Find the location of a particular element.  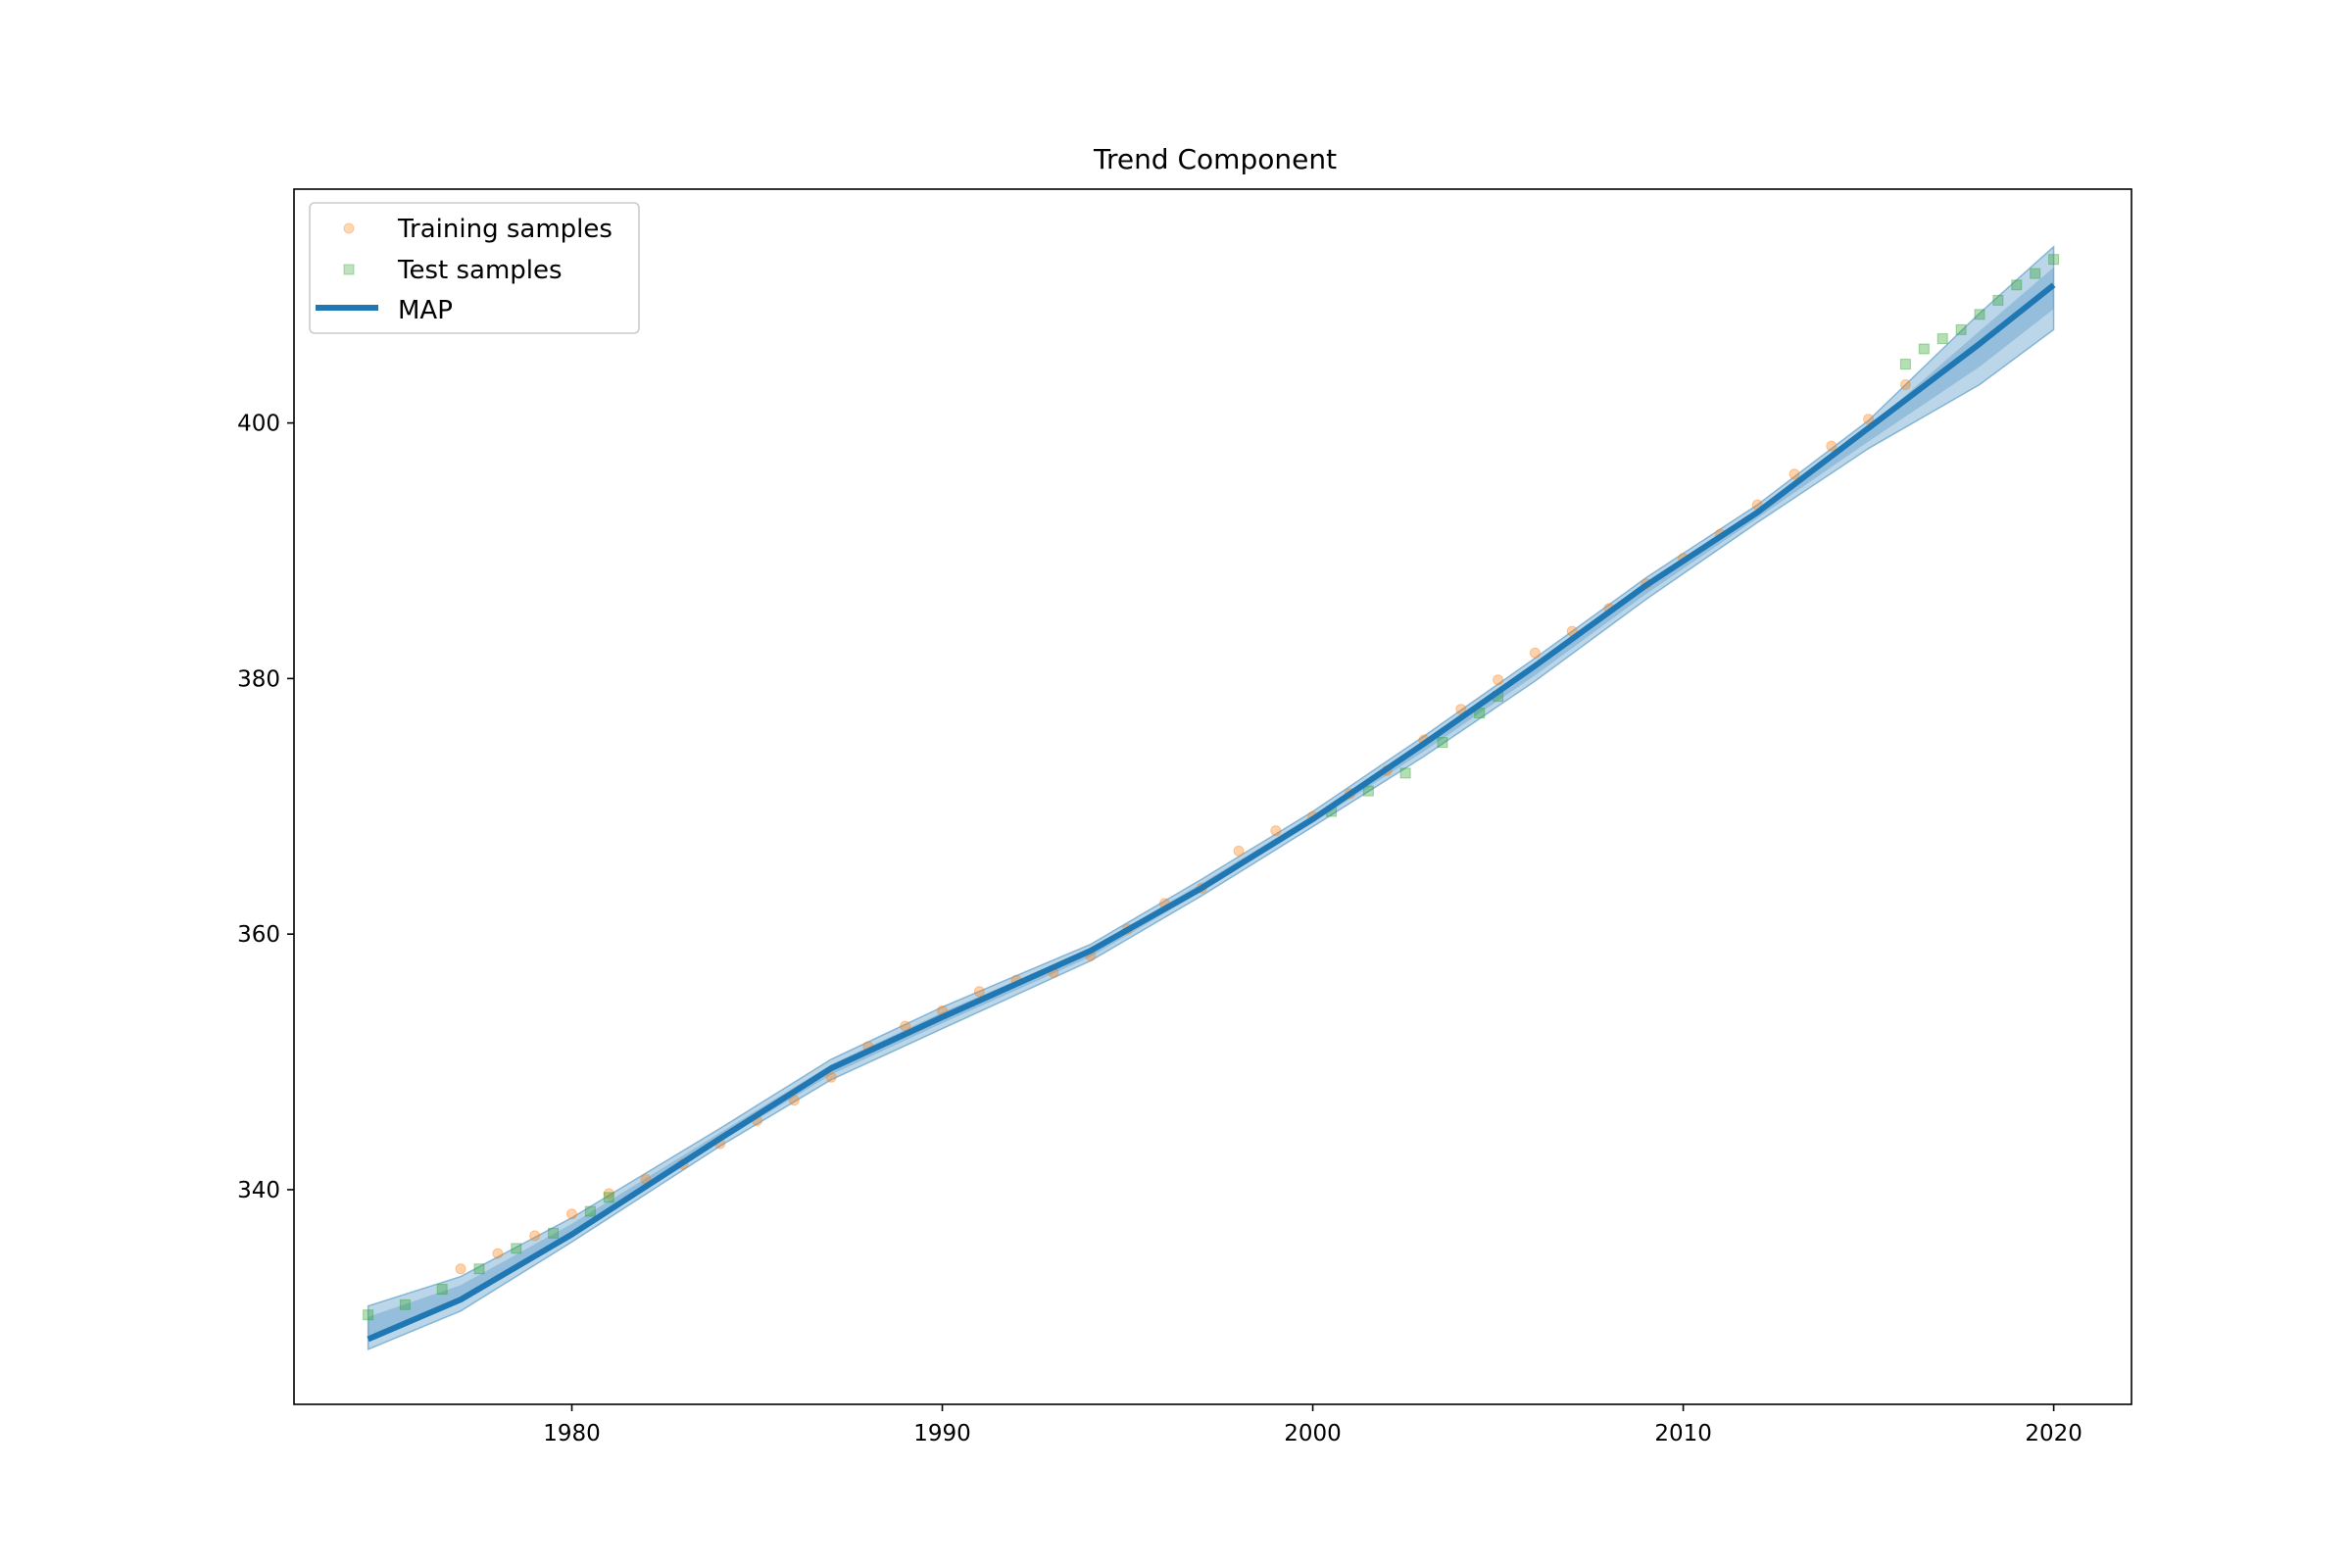

legend-label-map: MAP is located at coordinates (425, 310).